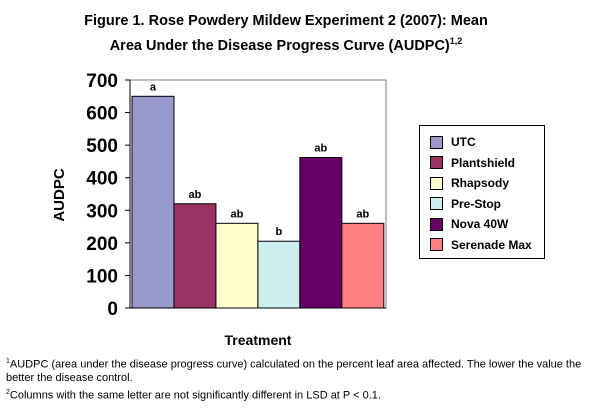 Image resolution: width=600 pixels, height=414 pixels. Describe the element at coordinates (153, 87) in the screenshot. I see `bar-significance-label: a` at that location.